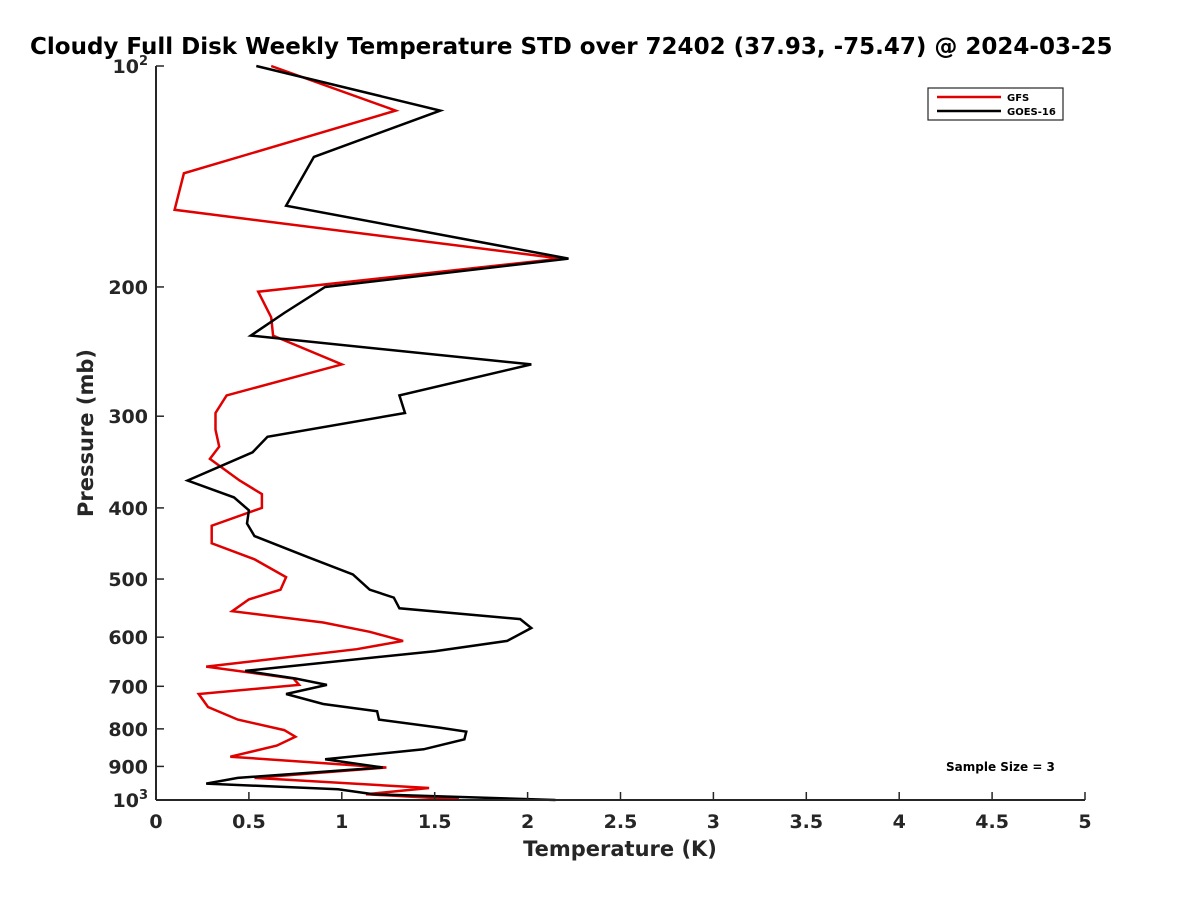  Describe the element at coordinates (992, 822) in the screenshot. I see `x-tick-label: 4.5` at that location.